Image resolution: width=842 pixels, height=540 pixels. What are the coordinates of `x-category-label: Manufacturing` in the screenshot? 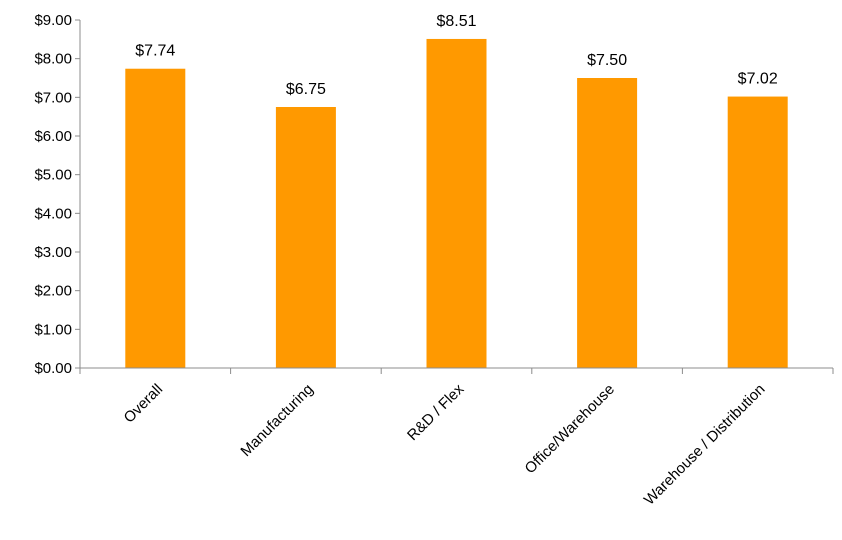 It's located at (276, 420).